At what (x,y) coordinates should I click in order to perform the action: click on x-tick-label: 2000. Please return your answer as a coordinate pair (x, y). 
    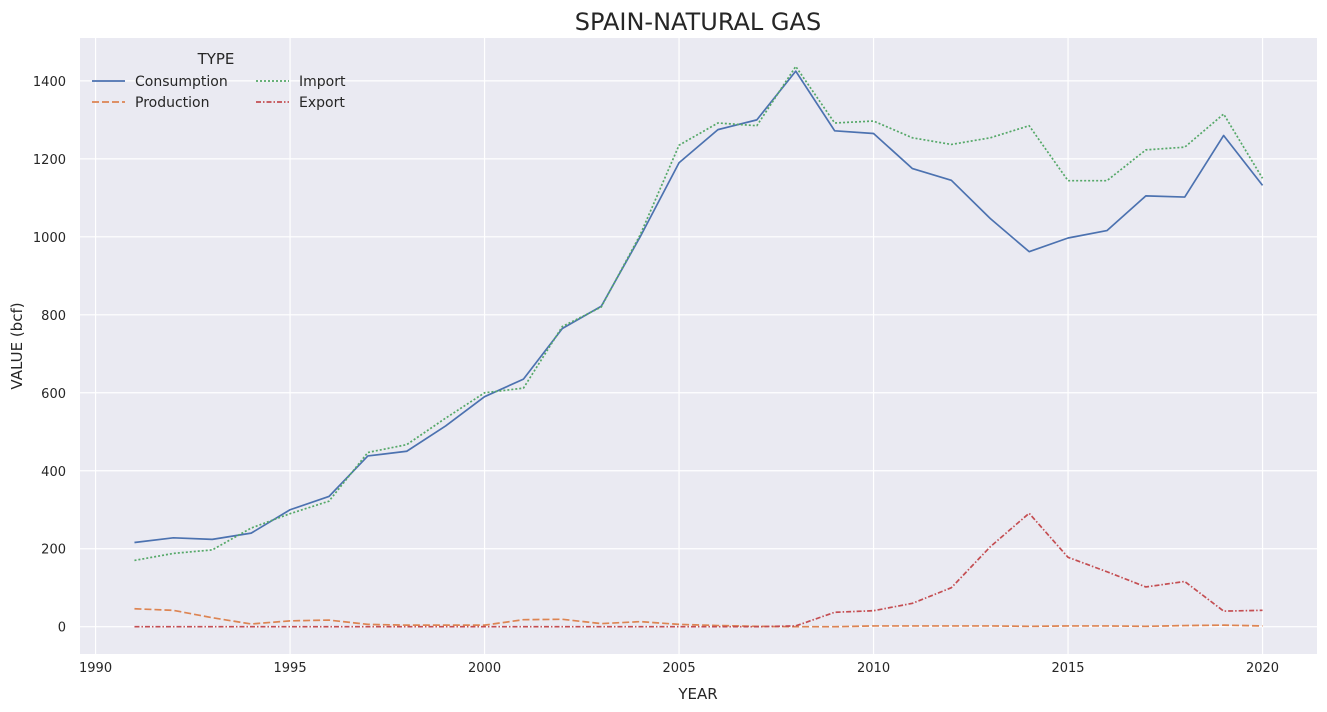
    Looking at the image, I should click on (484, 668).